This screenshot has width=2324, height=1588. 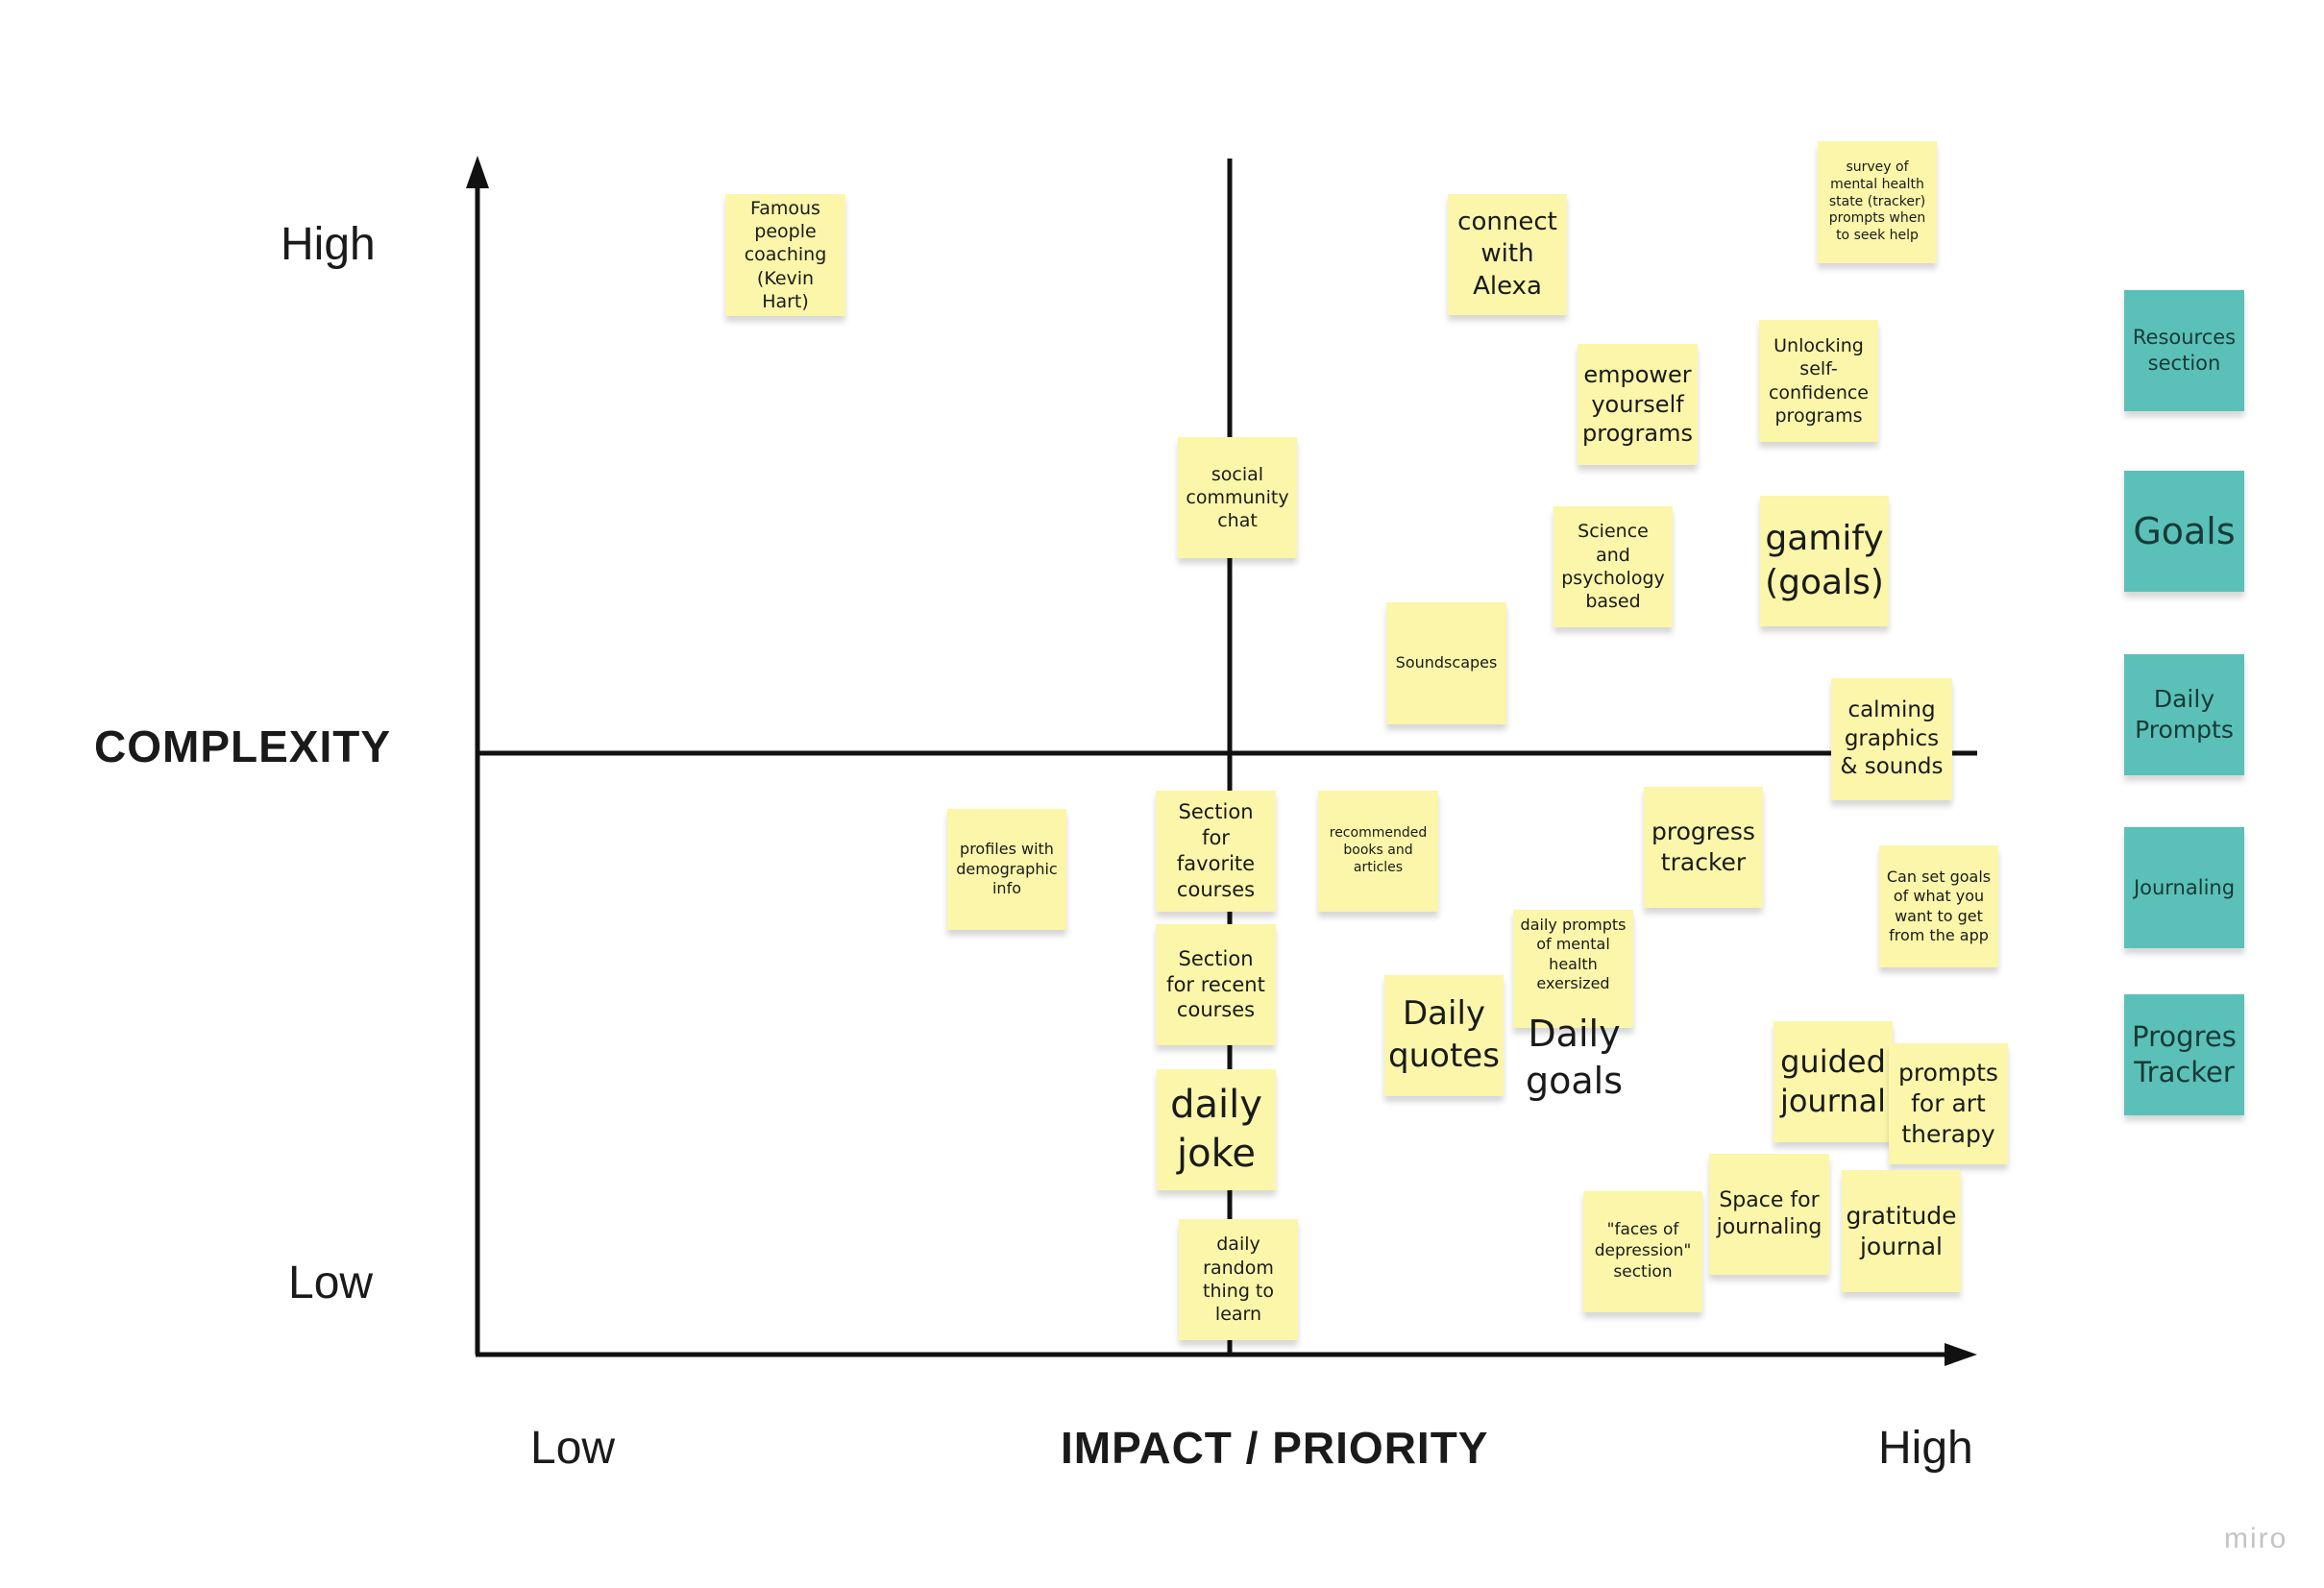 I want to click on sticky-profiles-demographic: profiles with demographic info, so click(x=1006, y=869).